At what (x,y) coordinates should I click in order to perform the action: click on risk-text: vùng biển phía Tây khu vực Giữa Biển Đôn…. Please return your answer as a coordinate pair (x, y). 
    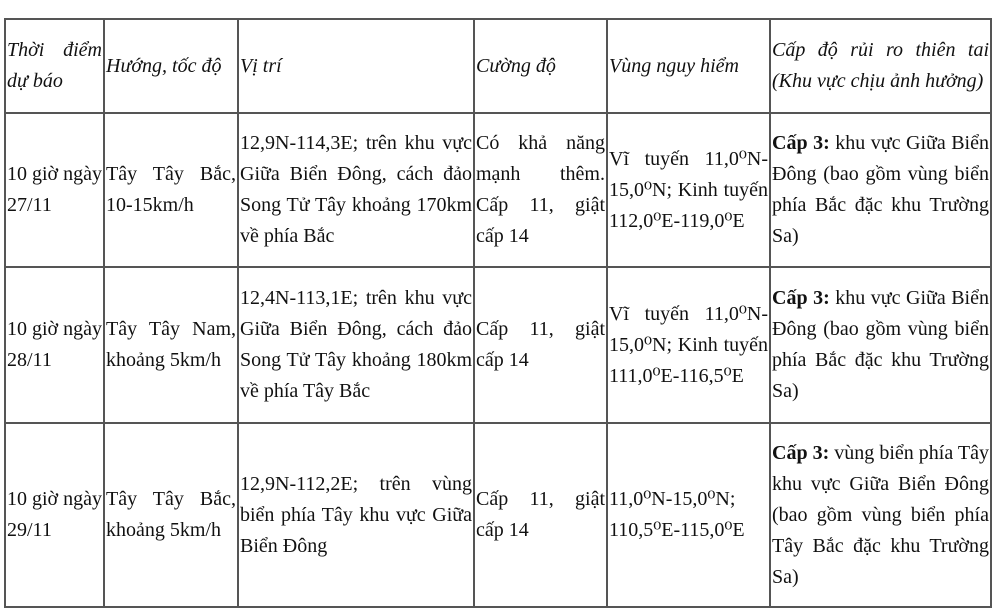
    Looking at the image, I should click on (880, 514).